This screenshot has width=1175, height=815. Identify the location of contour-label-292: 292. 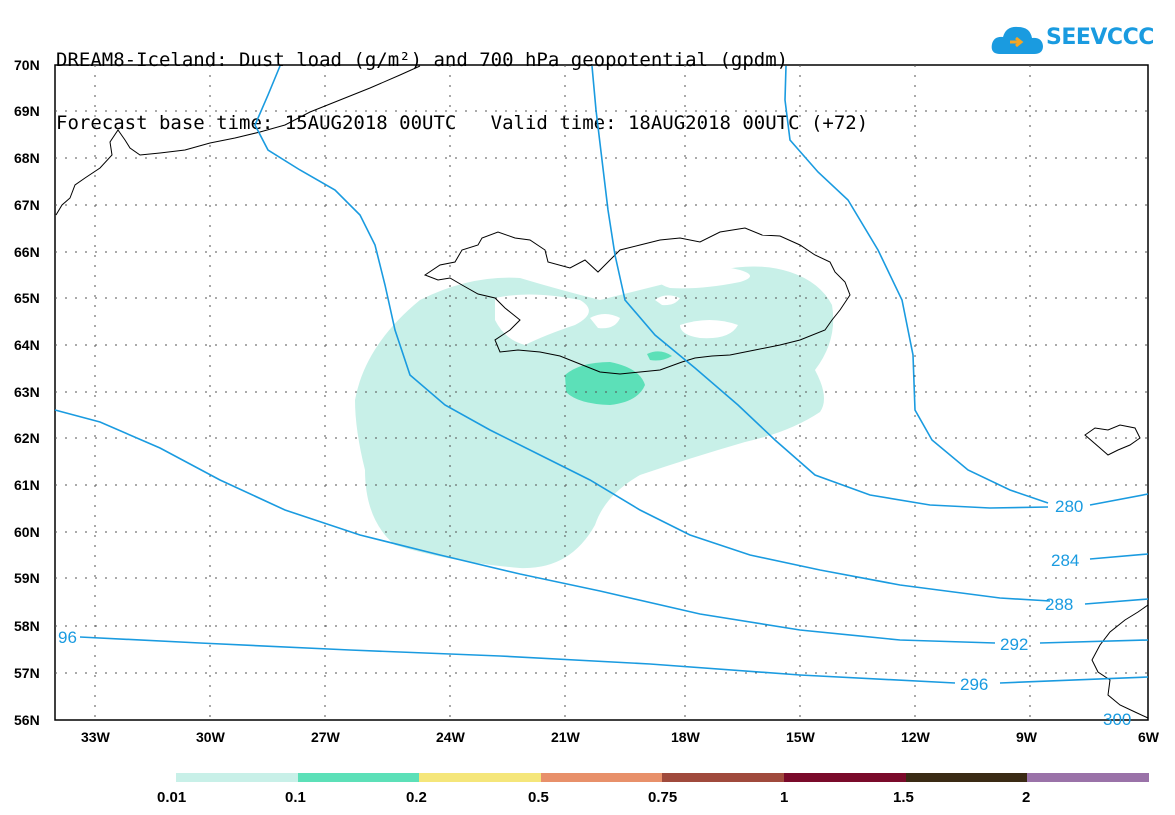
(1014, 644).